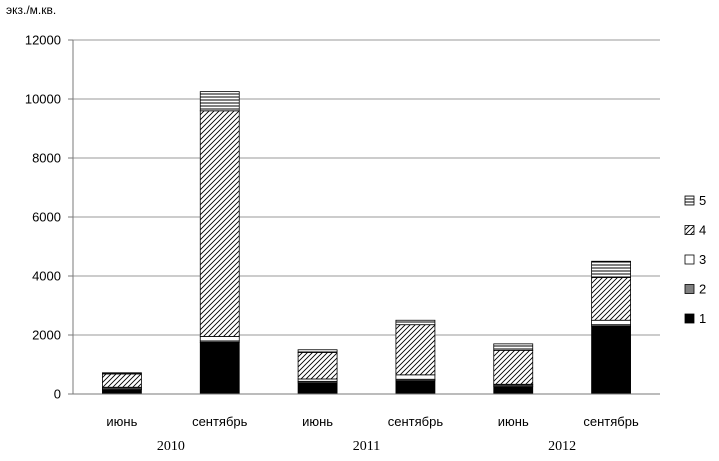  I want to click on y-tick-label: 6000, so click(46, 217).